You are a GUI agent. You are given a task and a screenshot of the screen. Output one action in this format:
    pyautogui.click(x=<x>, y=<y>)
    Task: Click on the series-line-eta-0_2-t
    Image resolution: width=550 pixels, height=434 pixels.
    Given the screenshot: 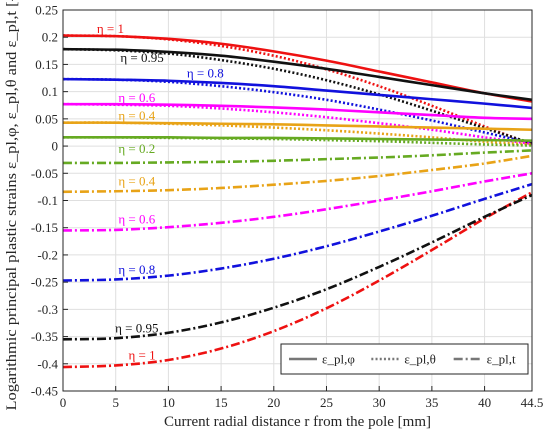 What is the action you would take?
    pyautogui.click(x=297, y=157)
    